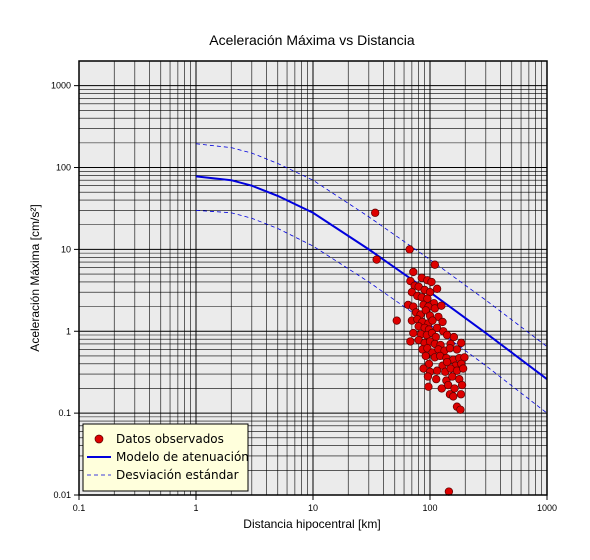 Image resolution: width=590 pixels, height=560 pixels. Describe the element at coordinates (64, 413) in the screenshot. I see `y-tick-label: 0.1` at that location.